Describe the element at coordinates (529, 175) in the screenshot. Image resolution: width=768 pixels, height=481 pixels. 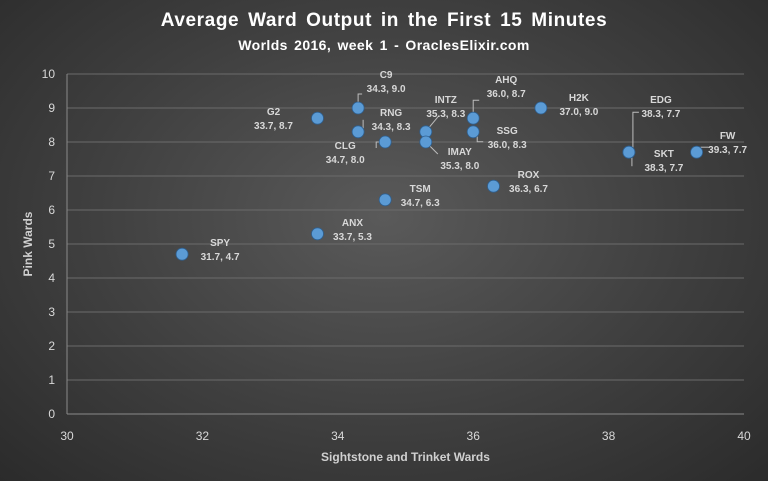
I see `team-label-rox: ROX` at that location.